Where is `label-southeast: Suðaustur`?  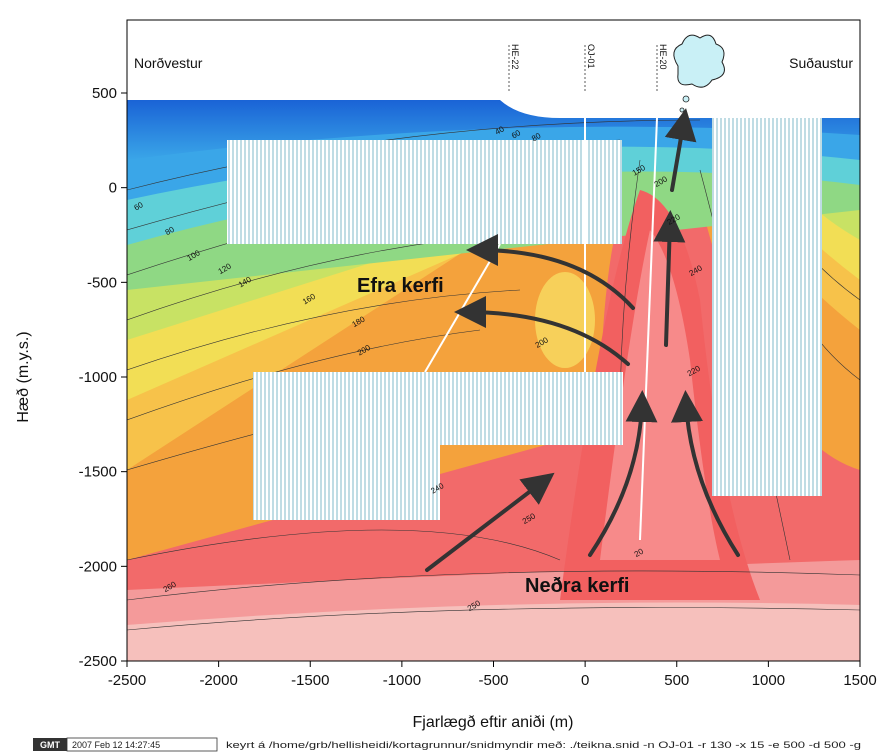
label-southeast: Suðaustur is located at coordinates (821, 63).